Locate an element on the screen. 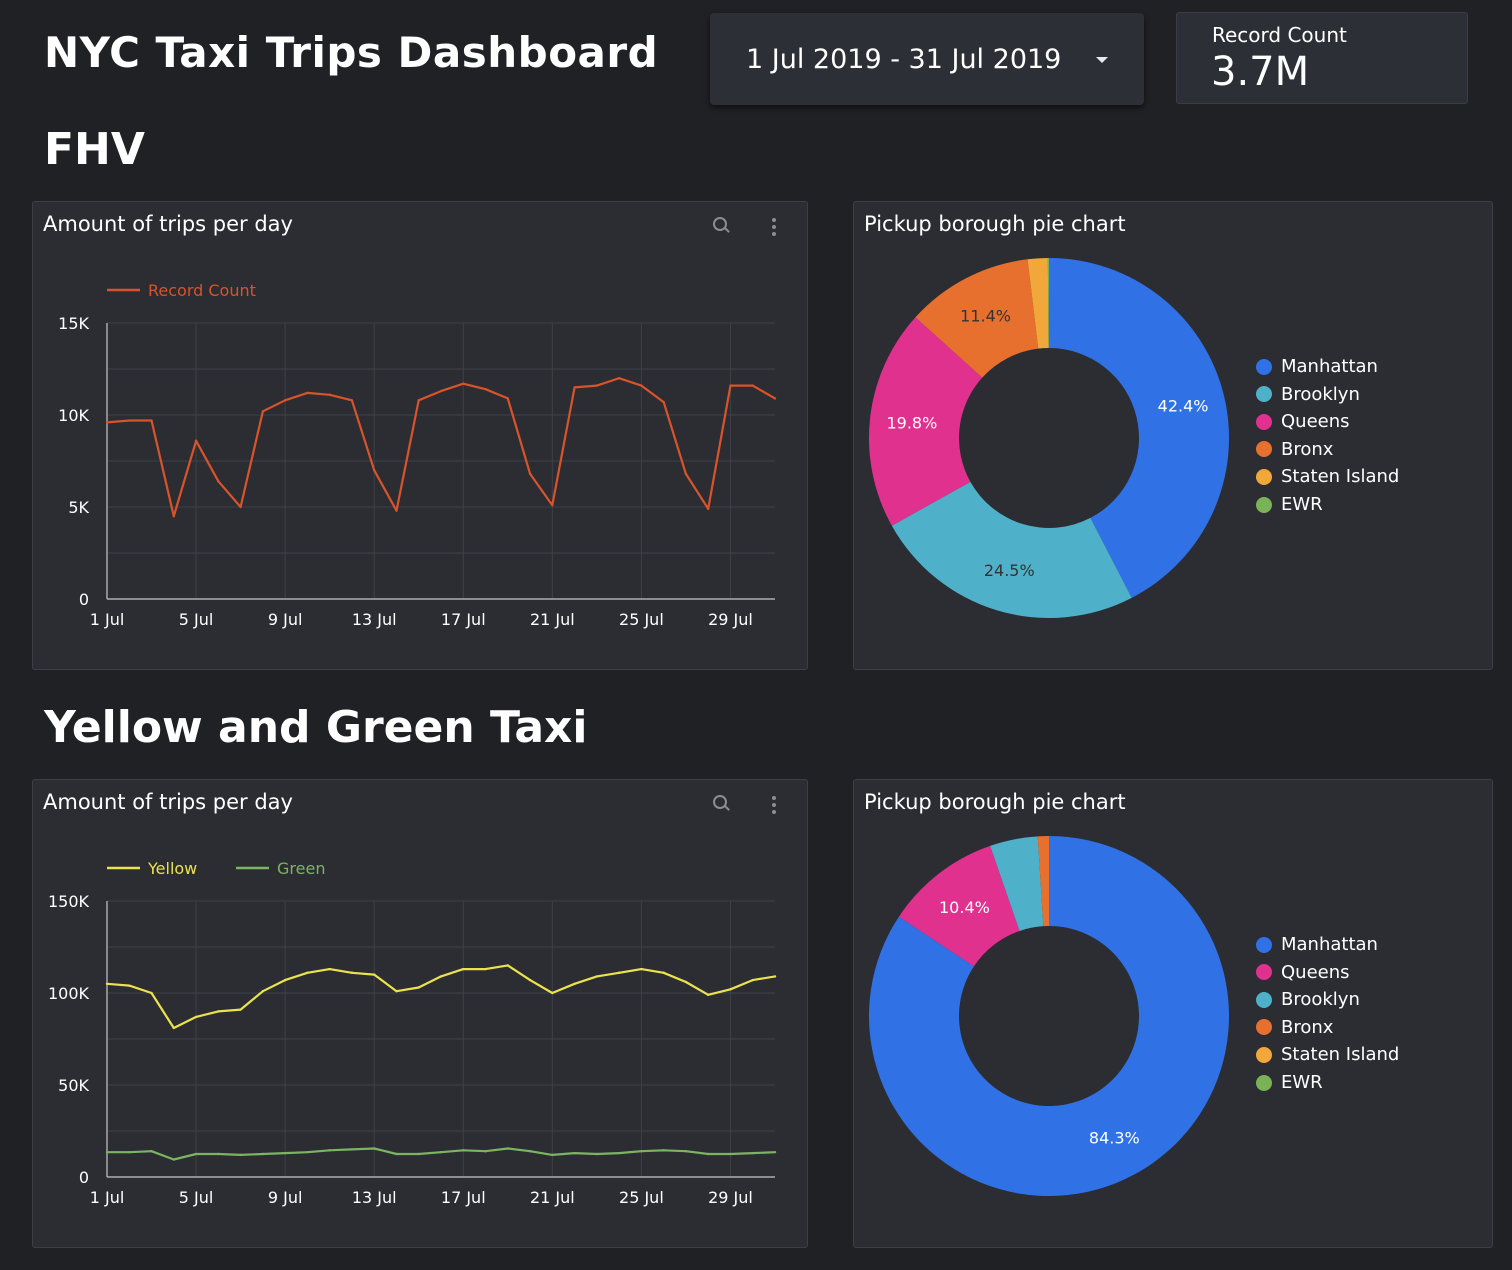  legend-label: EWR is located at coordinates (1302, 1082).